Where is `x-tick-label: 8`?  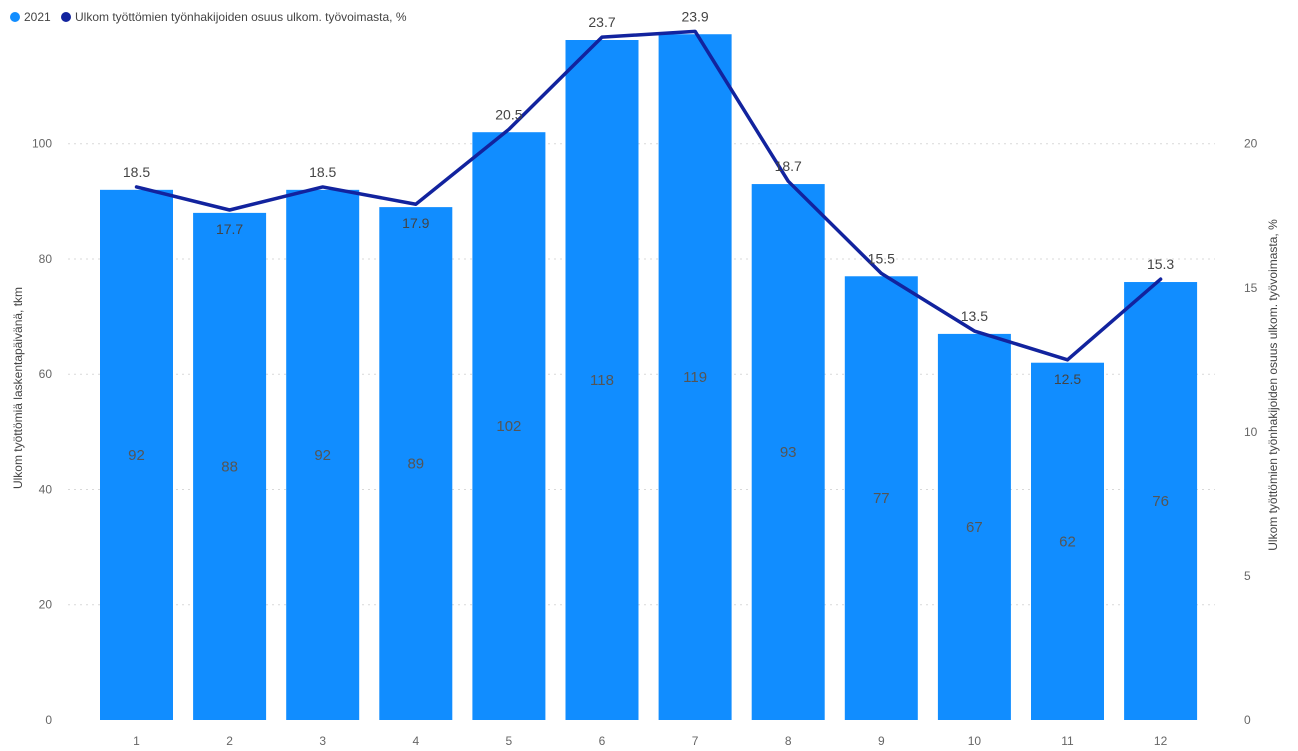
x-tick-label: 8 is located at coordinates (788, 741).